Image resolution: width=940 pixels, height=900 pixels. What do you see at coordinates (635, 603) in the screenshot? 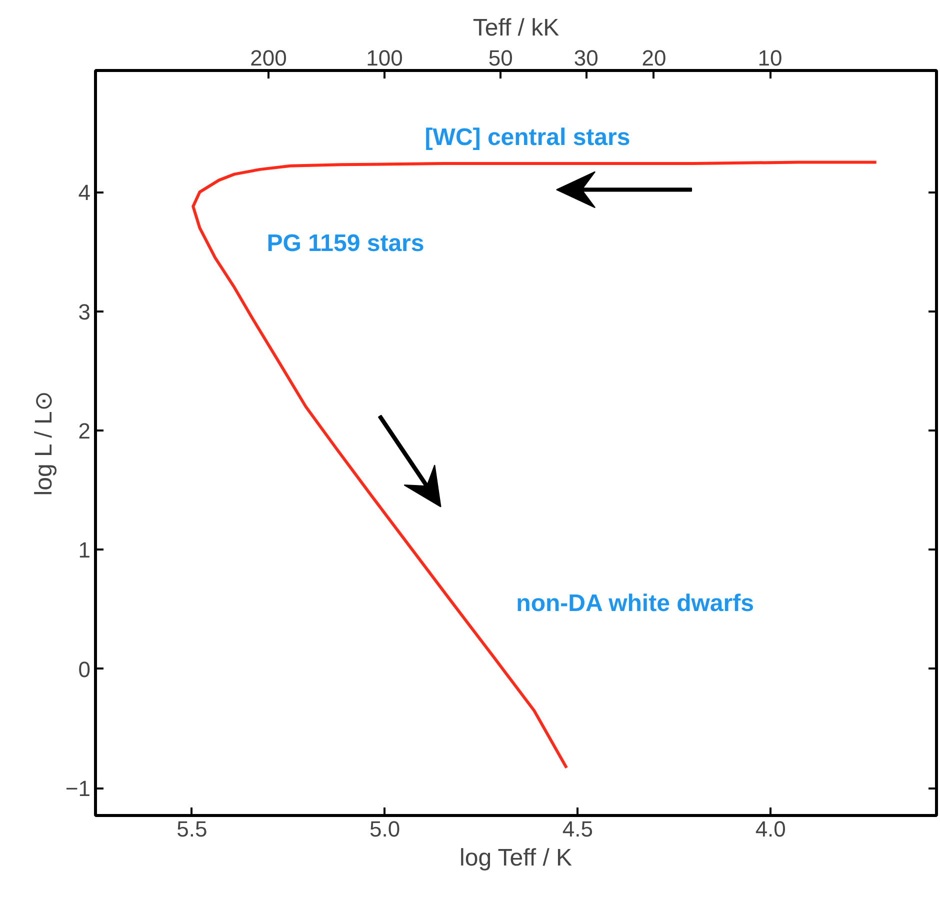
I see `annotation: non-DA white dwarfs` at bounding box center [635, 603].